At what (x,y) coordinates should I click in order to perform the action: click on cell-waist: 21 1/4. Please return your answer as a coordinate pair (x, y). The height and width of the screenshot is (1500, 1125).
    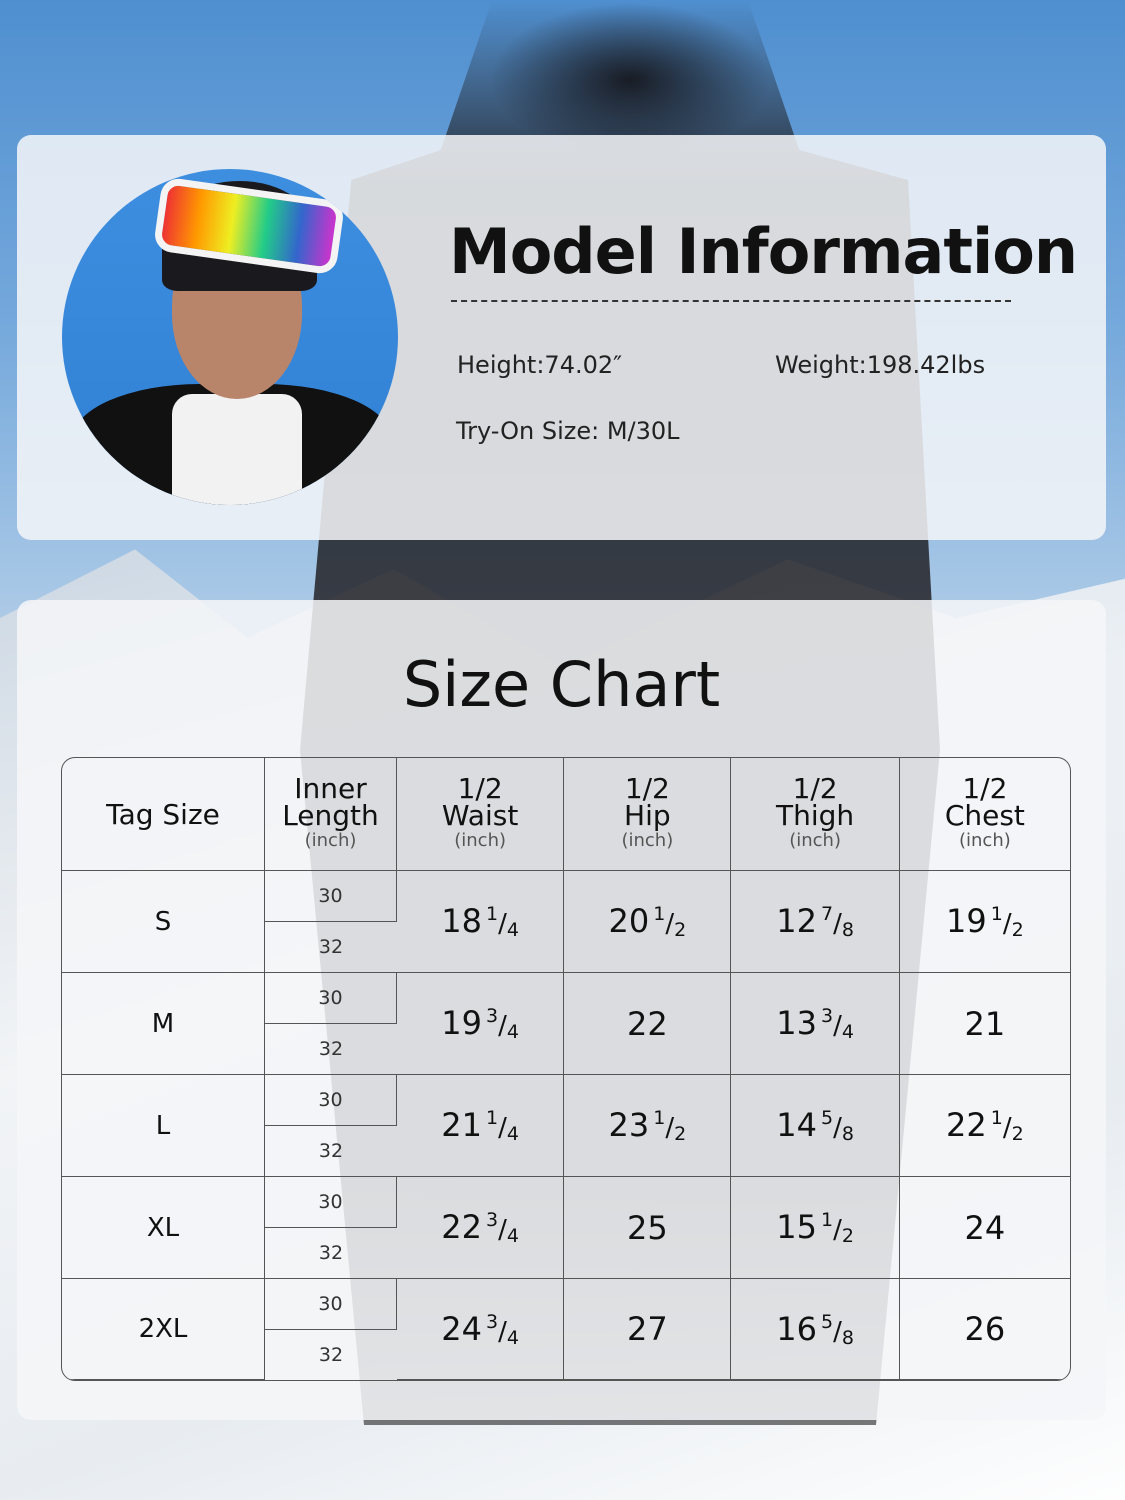
    Looking at the image, I should click on (481, 1126).